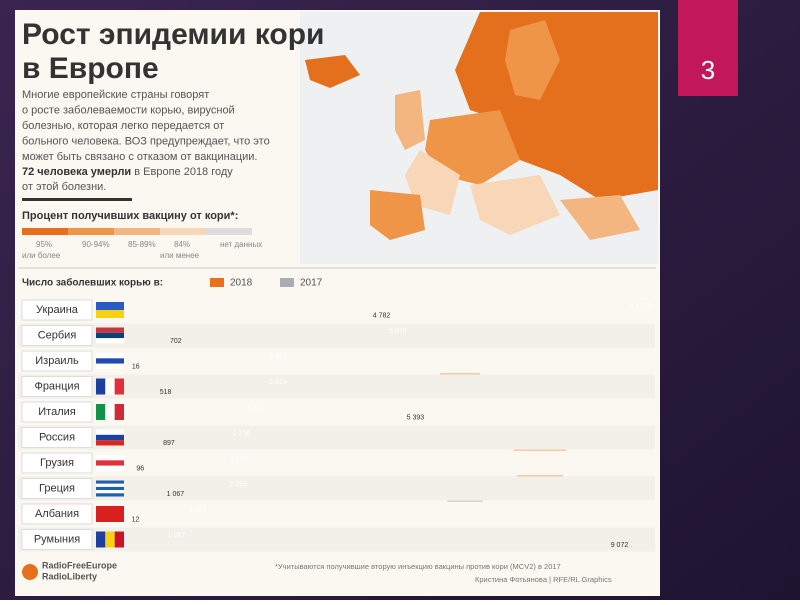  What do you see at coordinates (123, 126) in the screenshot?
I see `description: болезнью, которая легко передается от` at bounding box center [123, 126].